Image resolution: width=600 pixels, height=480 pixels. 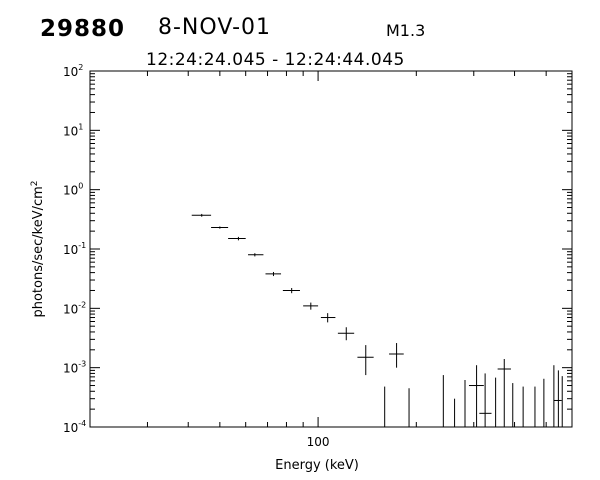 I want to click on y-tick-label-exponent: -3, so click(x=82, y=364).